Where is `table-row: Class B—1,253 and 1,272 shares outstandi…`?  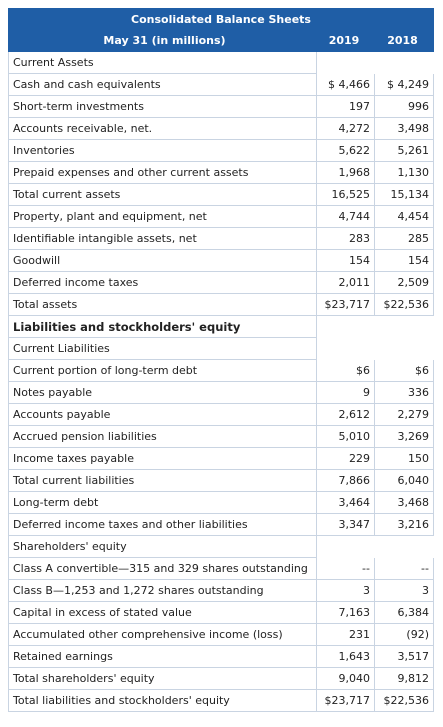 table-row: Class B—1,253 and 1,272 shares outstandi… is located at coordinates (221, 591).